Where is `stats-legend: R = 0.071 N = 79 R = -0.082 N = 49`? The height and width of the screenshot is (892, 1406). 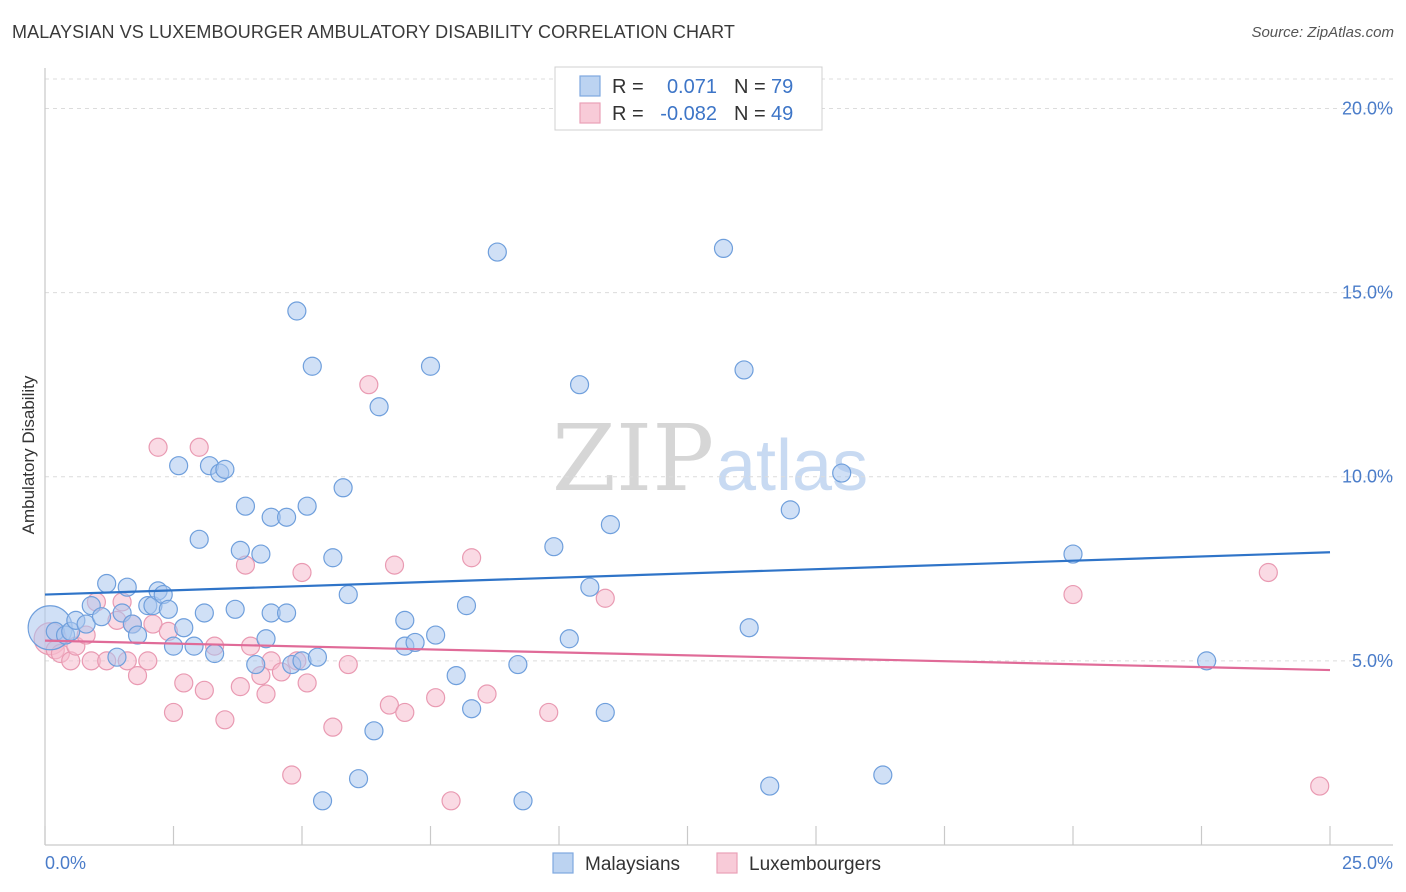
stats-legend: R = 0.071 N = 79 R = -0.082 N = 49 is located at coordinates (688, 98).